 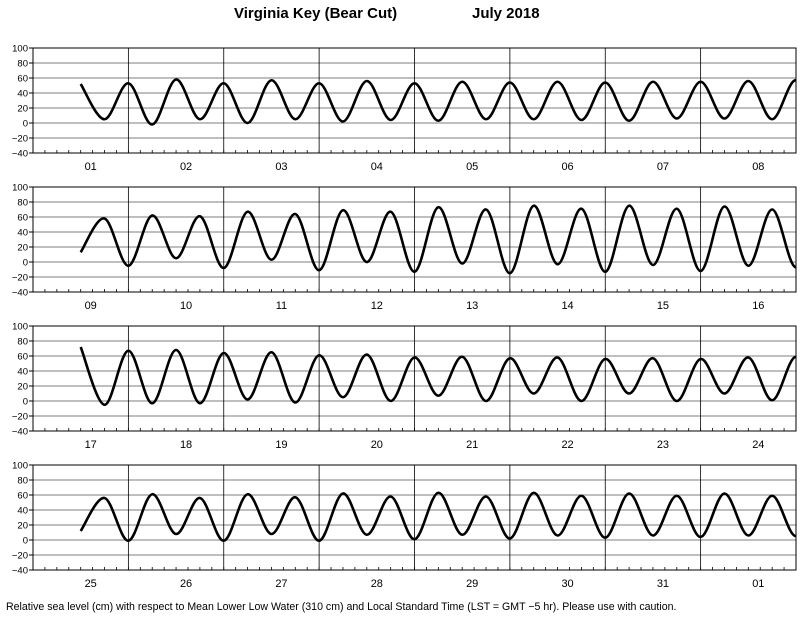 What do you see at coordinates (663, 167) in the screenshot?
I see `day-label: 07` at bounding box center [663, 167].